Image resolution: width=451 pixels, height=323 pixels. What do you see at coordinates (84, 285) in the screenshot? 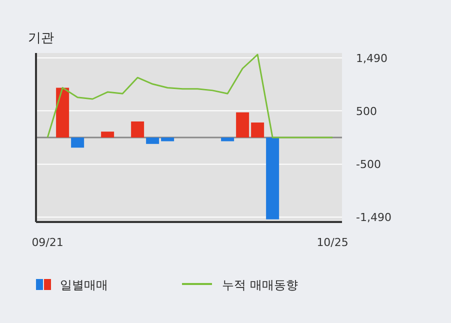
I see `legend-label: 일별매매` at bounding box center [84, 285].